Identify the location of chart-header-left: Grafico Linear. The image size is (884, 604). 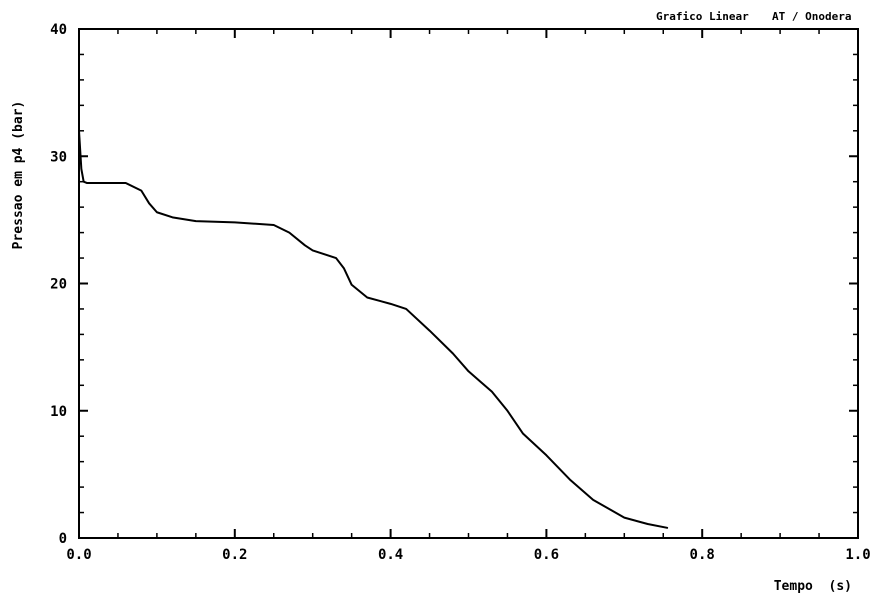
(702, 16).